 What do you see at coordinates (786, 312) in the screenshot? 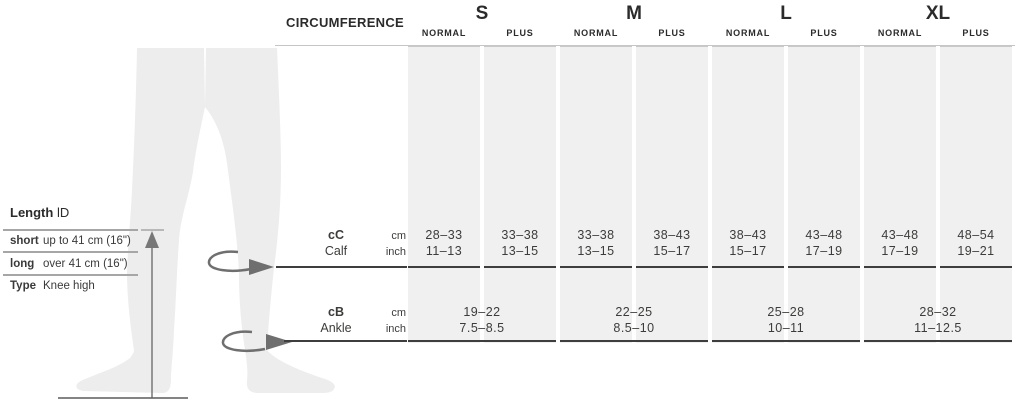
I see `ankle-cm-cell: 25–28` at bounding box center [786, 312].